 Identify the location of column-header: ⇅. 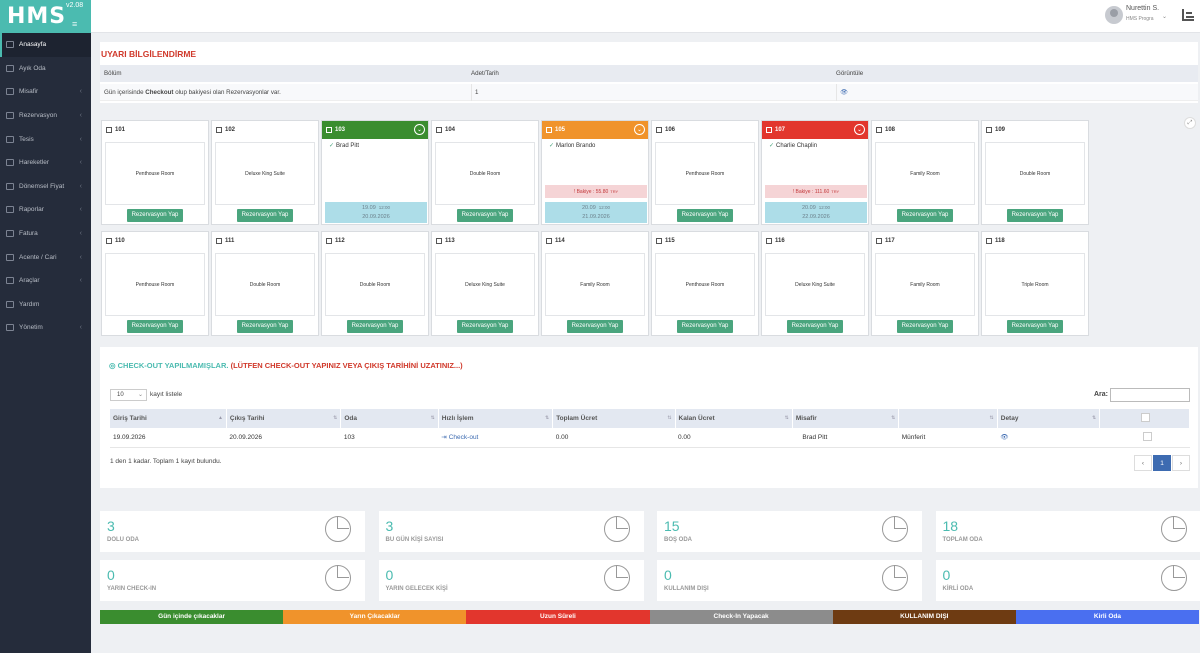
(948, 418).